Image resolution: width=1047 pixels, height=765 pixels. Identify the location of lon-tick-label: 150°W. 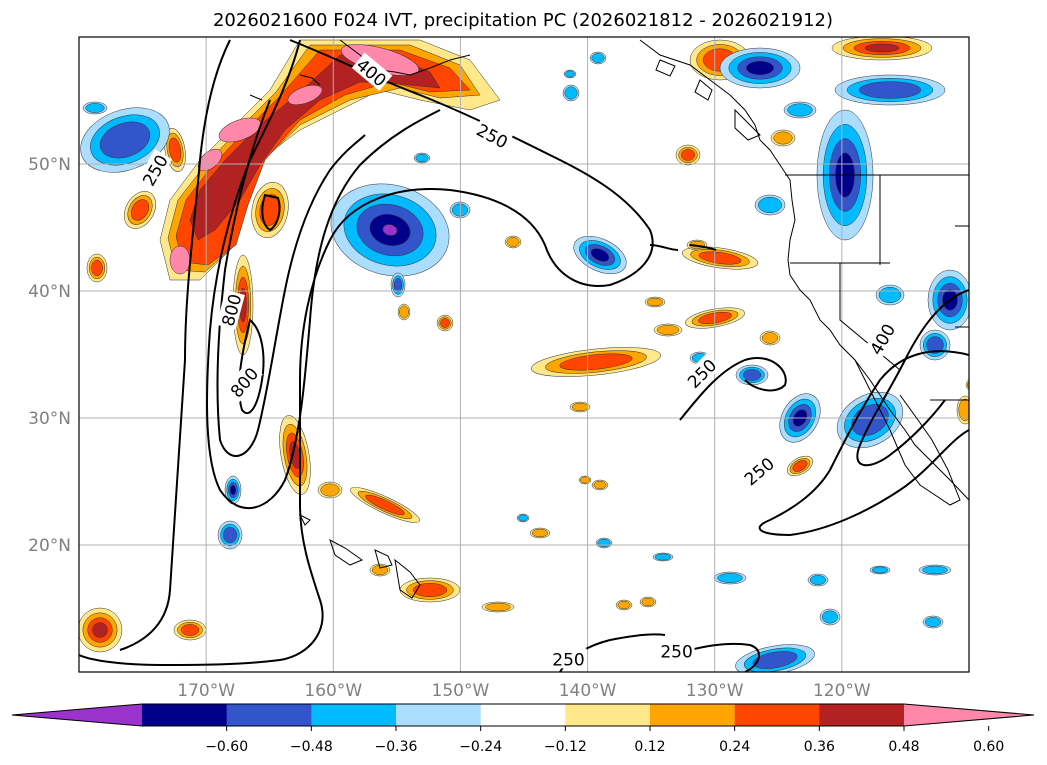
(461, 691).